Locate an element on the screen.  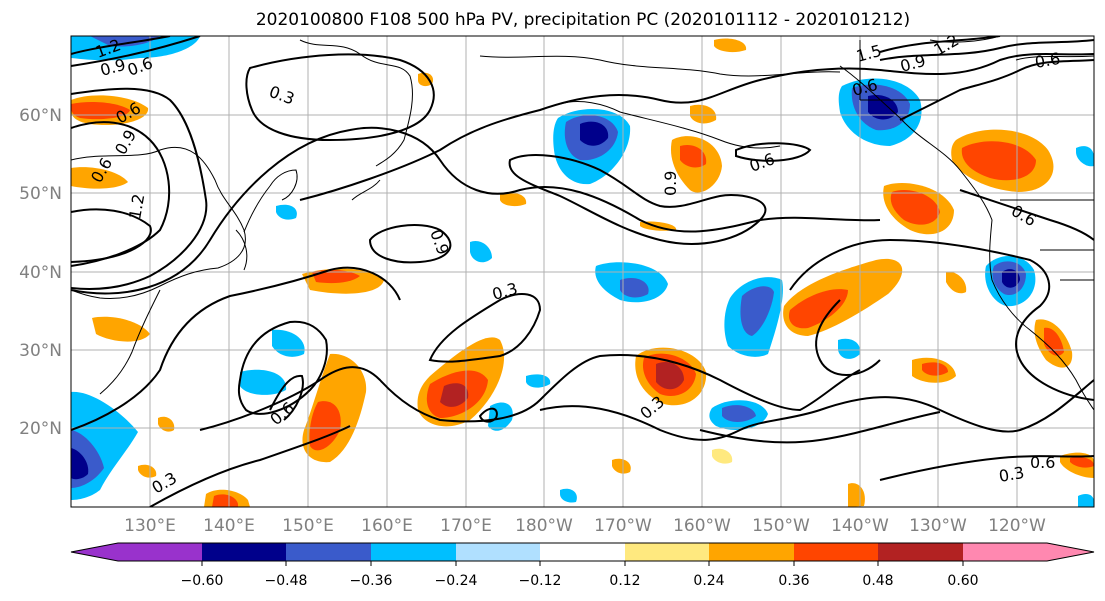
contour-label: 1.2 is located at coordinates (136, 206).